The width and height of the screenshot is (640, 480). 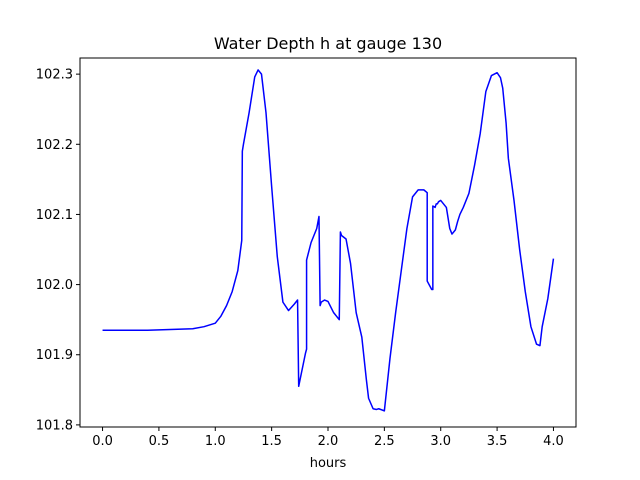 I want to click on y-tick-label: 102.1, so click(x=54, y=215).